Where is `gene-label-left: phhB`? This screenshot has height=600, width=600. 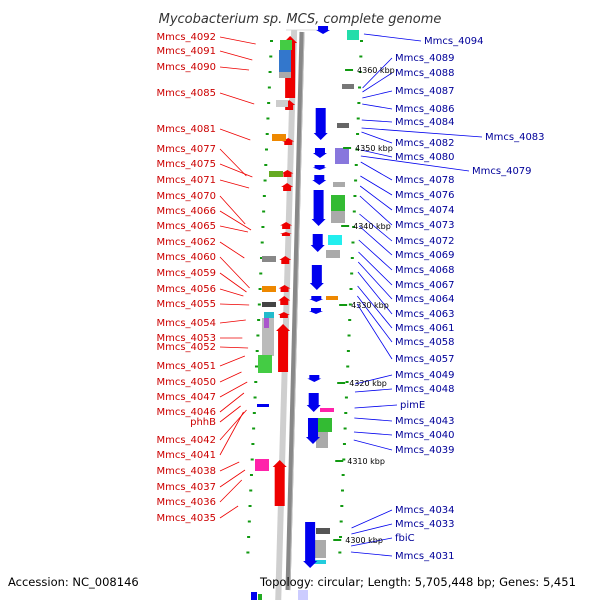 gene-label-left: phhB is located at coordinates (203, 422).